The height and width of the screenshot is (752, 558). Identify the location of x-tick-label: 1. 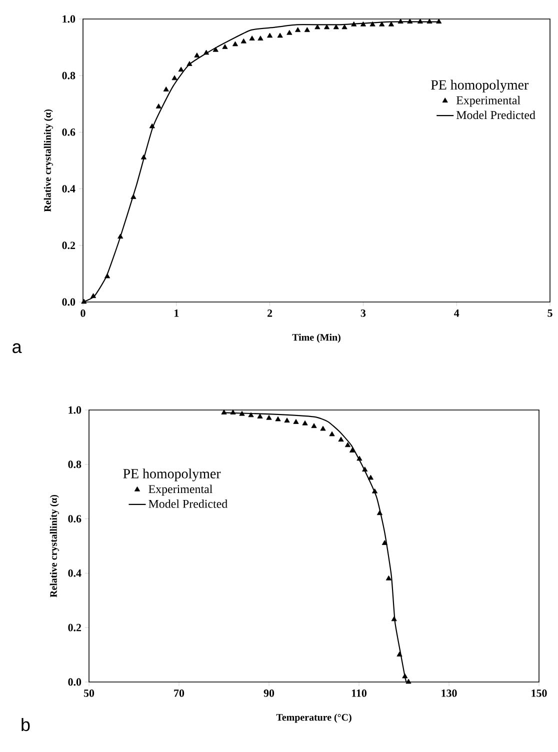
(176, 313).